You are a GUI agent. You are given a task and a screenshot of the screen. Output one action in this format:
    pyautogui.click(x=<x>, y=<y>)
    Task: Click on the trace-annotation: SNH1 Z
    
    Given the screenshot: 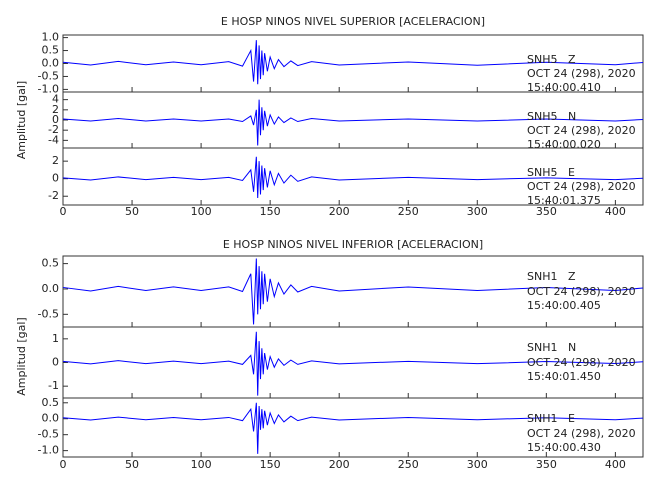 What is the action you would take?
    pyautogui.click(x=551, y=276)
    